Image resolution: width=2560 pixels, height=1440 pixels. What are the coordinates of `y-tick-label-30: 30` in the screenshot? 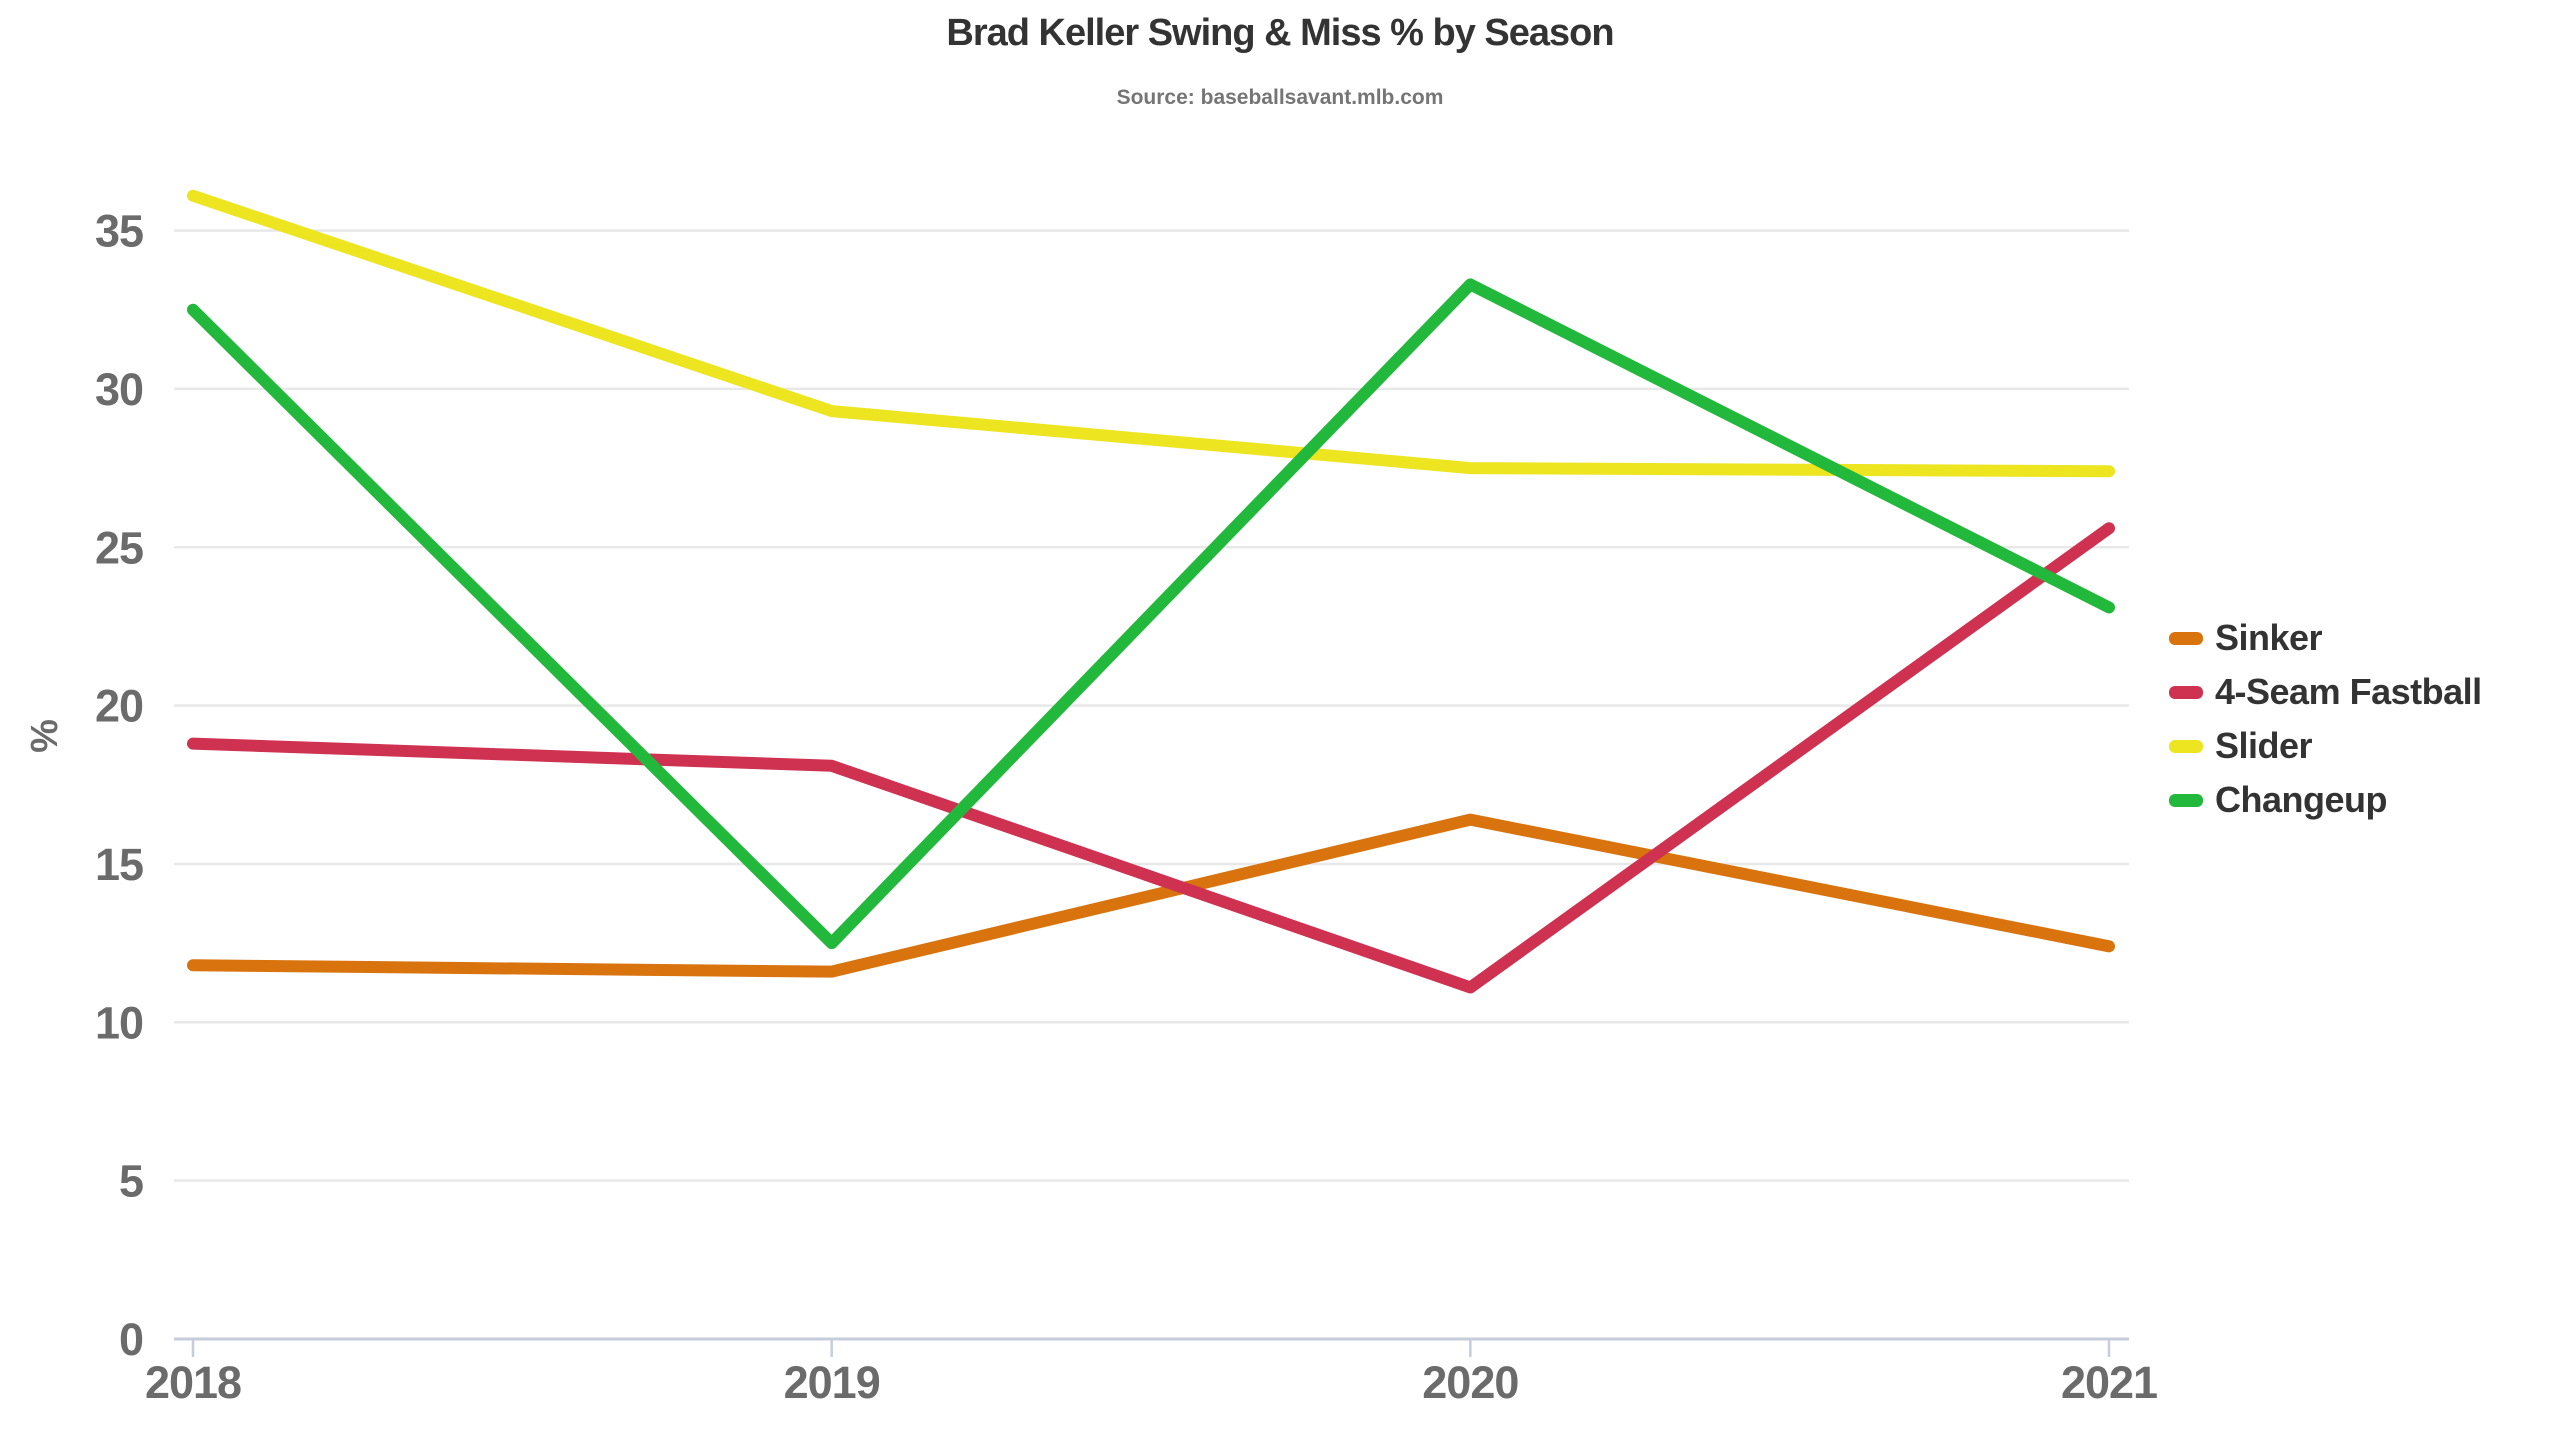 It's located at (119, 389).